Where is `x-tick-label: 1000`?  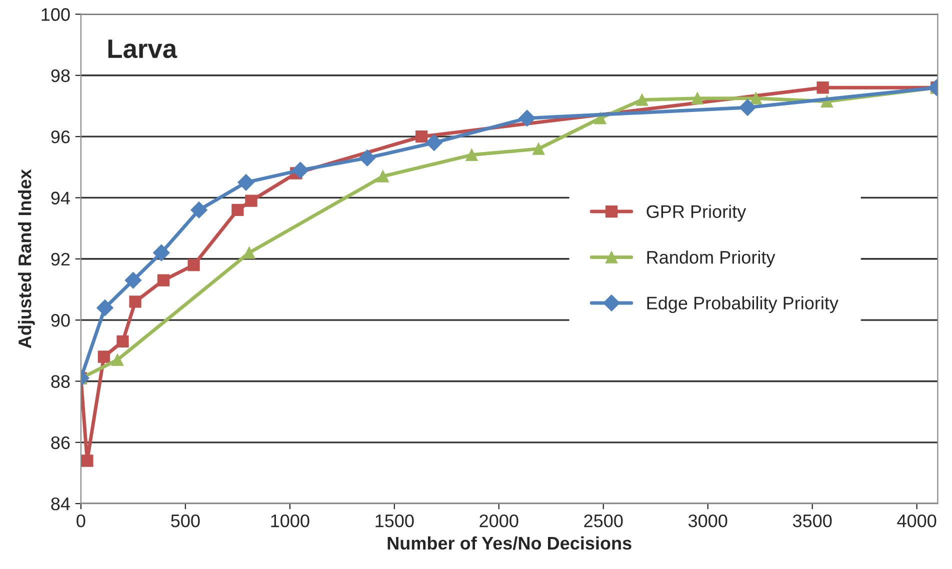
x-tick-label: 1000 is located at coordinates (290, 521).